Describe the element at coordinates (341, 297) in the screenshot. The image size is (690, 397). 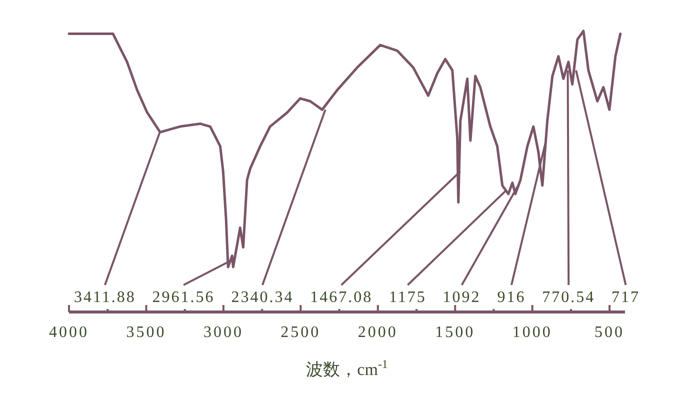
I see `annotation: 1467.08` at that location.